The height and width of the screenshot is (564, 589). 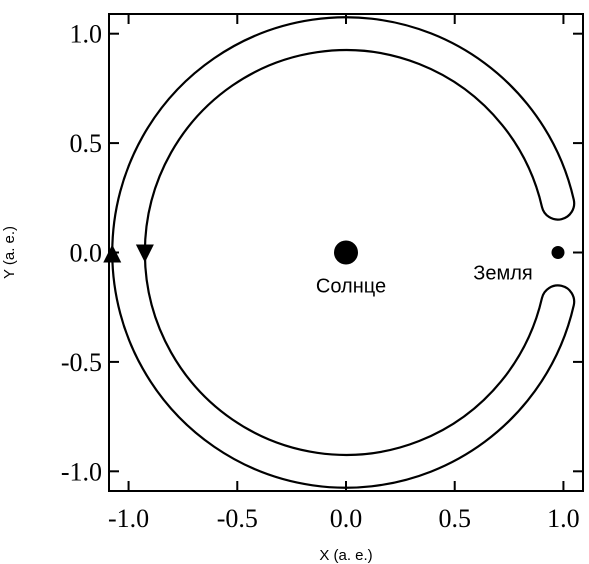 What do you see at coordinates (558, 252) in the screenshot?
I see `earth-marker` at bounding box center [558, 252].